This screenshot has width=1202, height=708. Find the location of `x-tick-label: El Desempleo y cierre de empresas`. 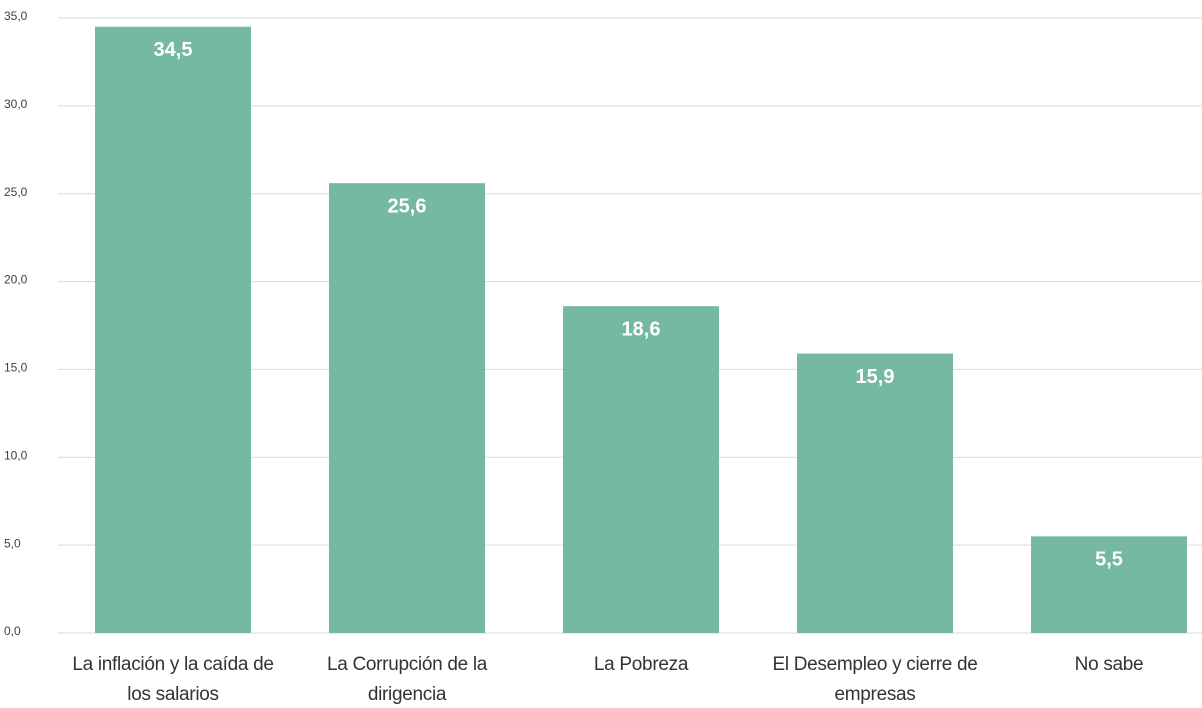

x-tick-label: El Desempleo y cierre de empresas is located at coordinates (875, 679).